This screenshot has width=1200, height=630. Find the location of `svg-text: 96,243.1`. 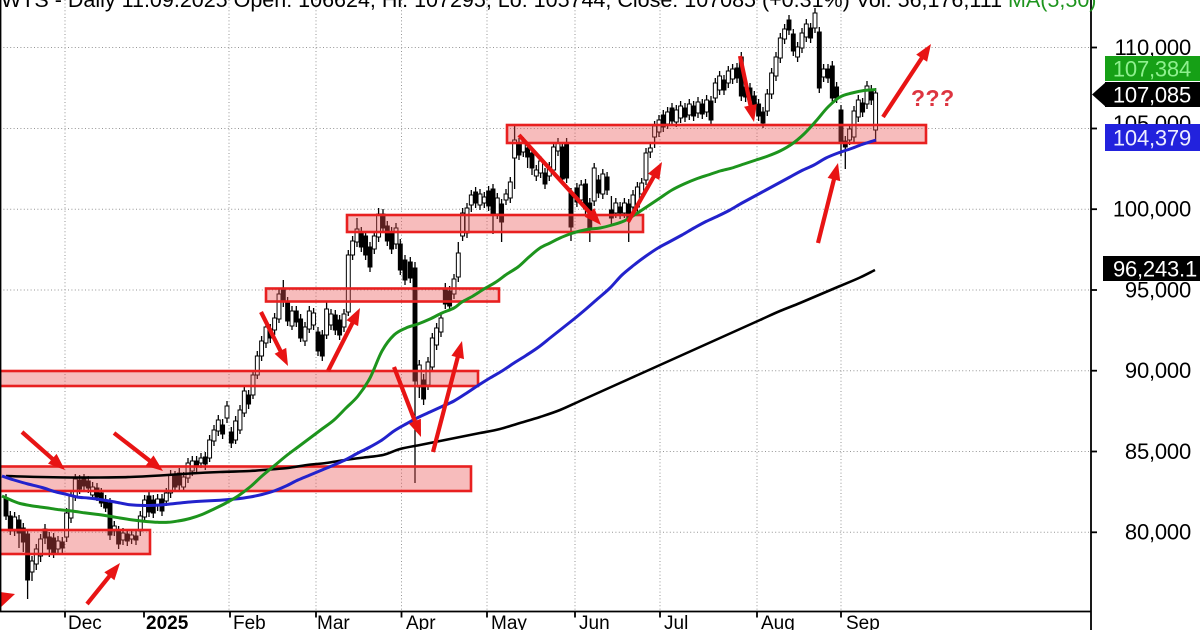

svg-text: 96,243.1 is located at coordinates (1155, 269).